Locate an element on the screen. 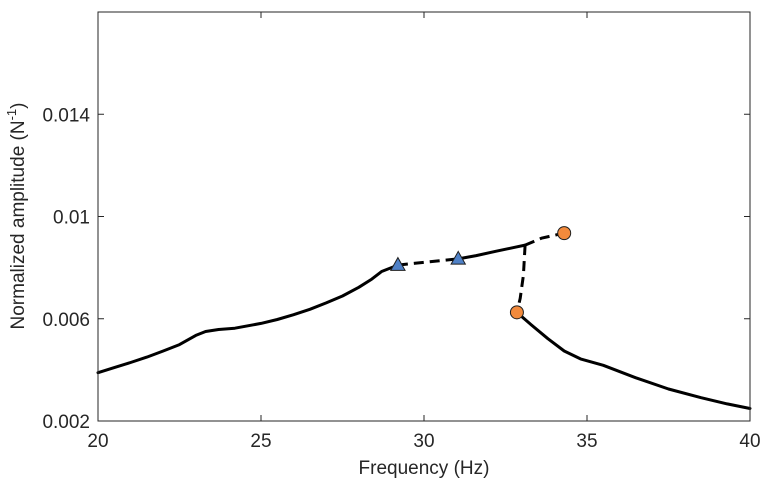 This screenshot has height=481, width=766. x-tick-label: 30 is located at coordinates (423, 441).